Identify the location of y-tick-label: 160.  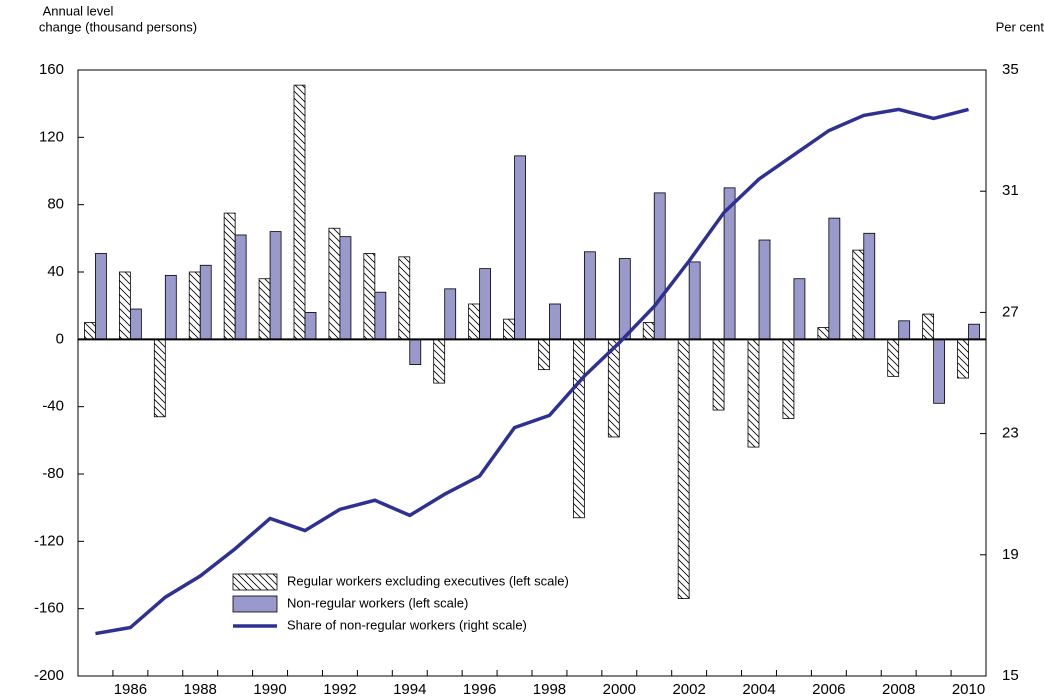
(51, 69).